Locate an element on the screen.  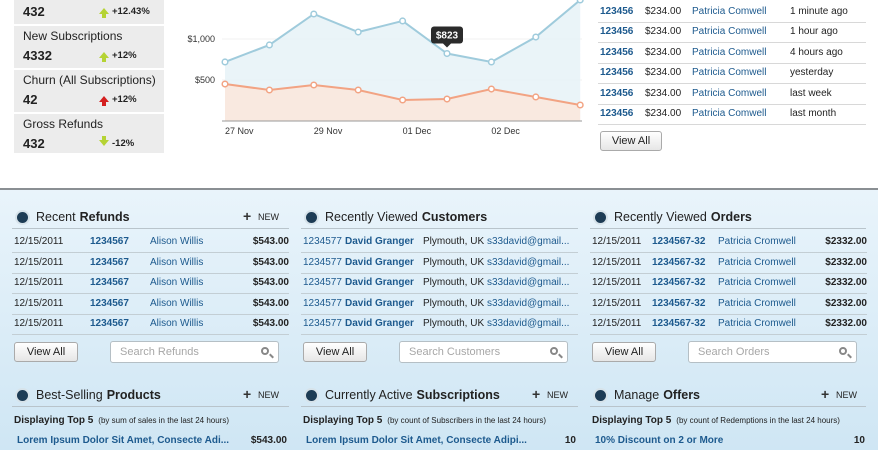
title-prefix: Currently Active is located at coordinates (369, 395).